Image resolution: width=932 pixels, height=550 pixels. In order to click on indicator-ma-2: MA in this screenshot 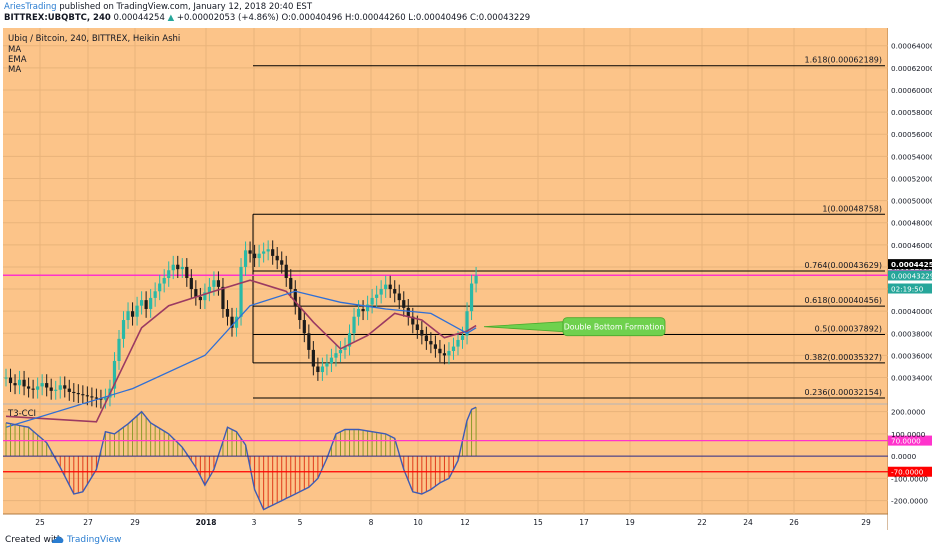, I will do `click(14, 70)`.